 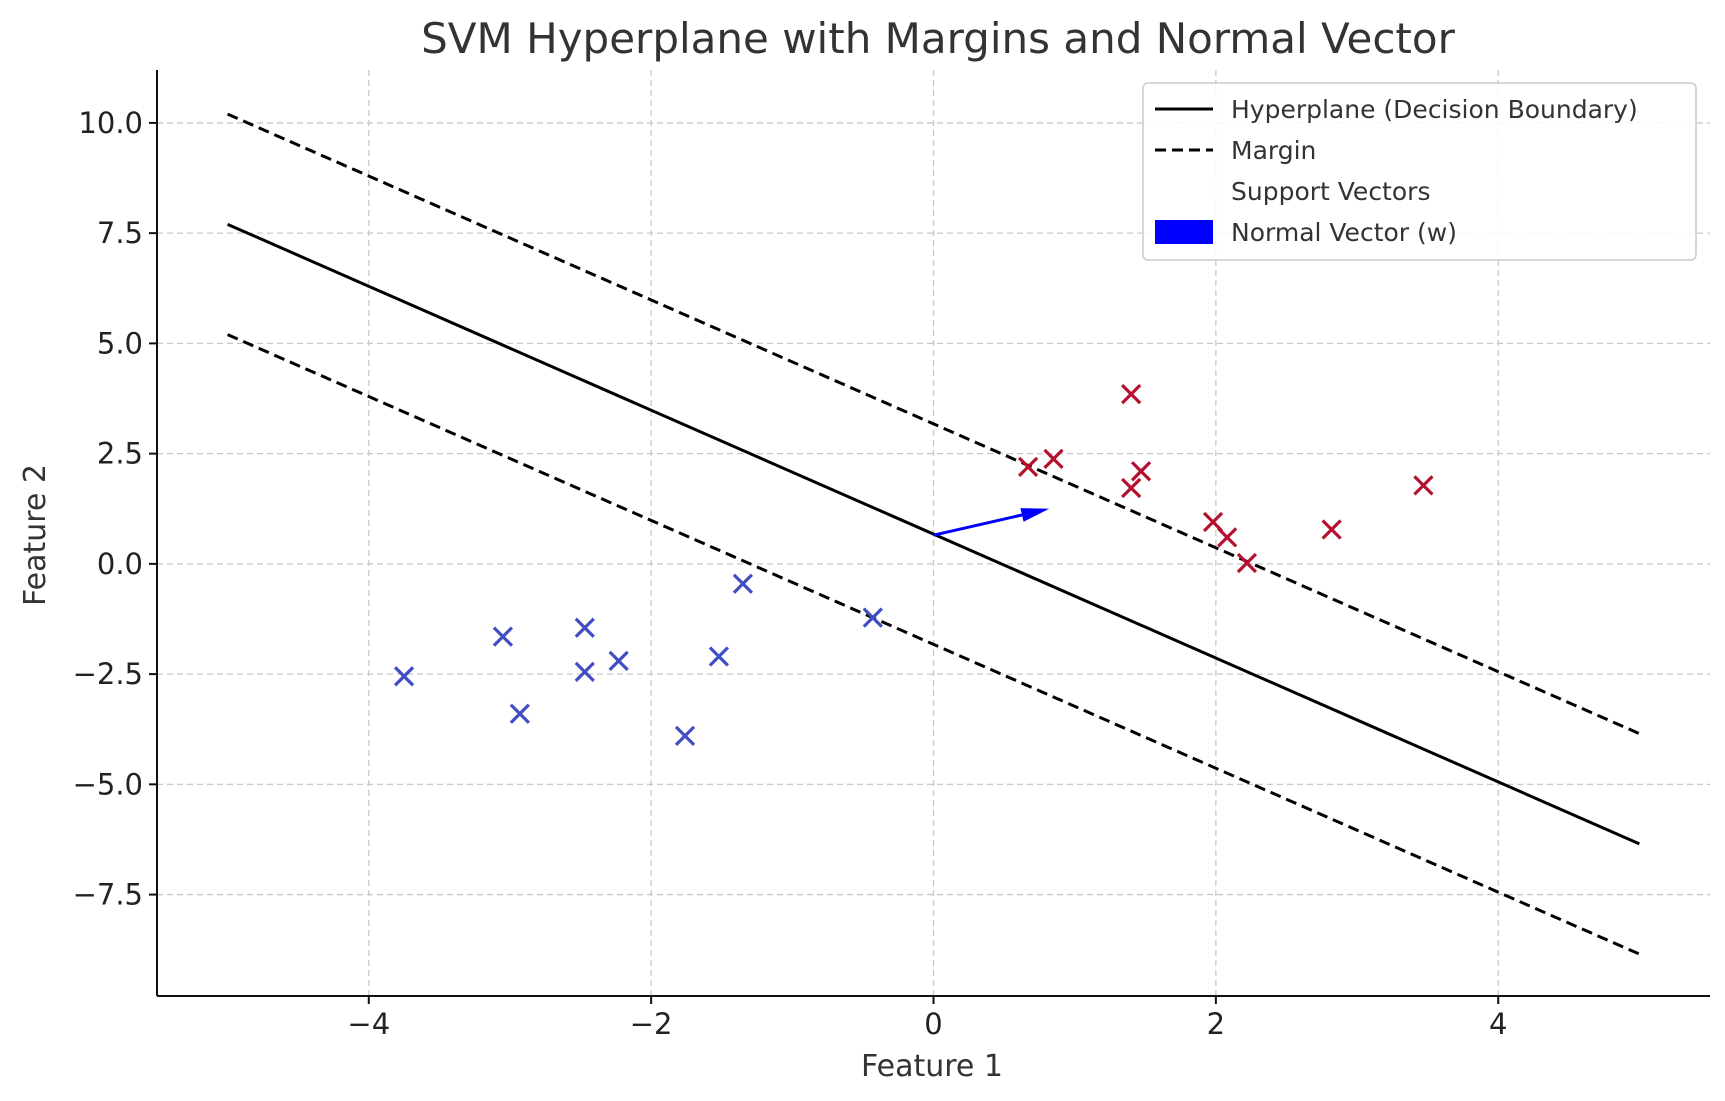 I want to click on x-tick-label: 0, so click(x=933, y=1024).